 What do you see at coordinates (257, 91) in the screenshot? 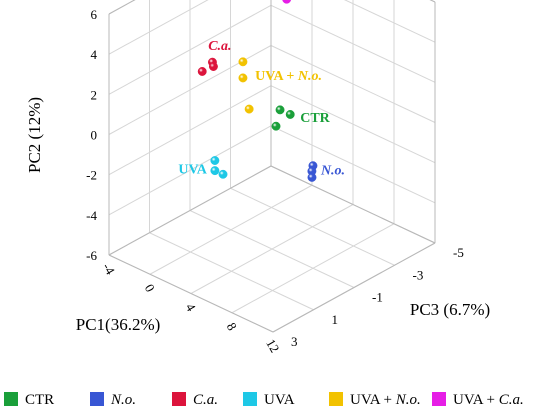
I see `data-points` at bounding box center [257, 91].